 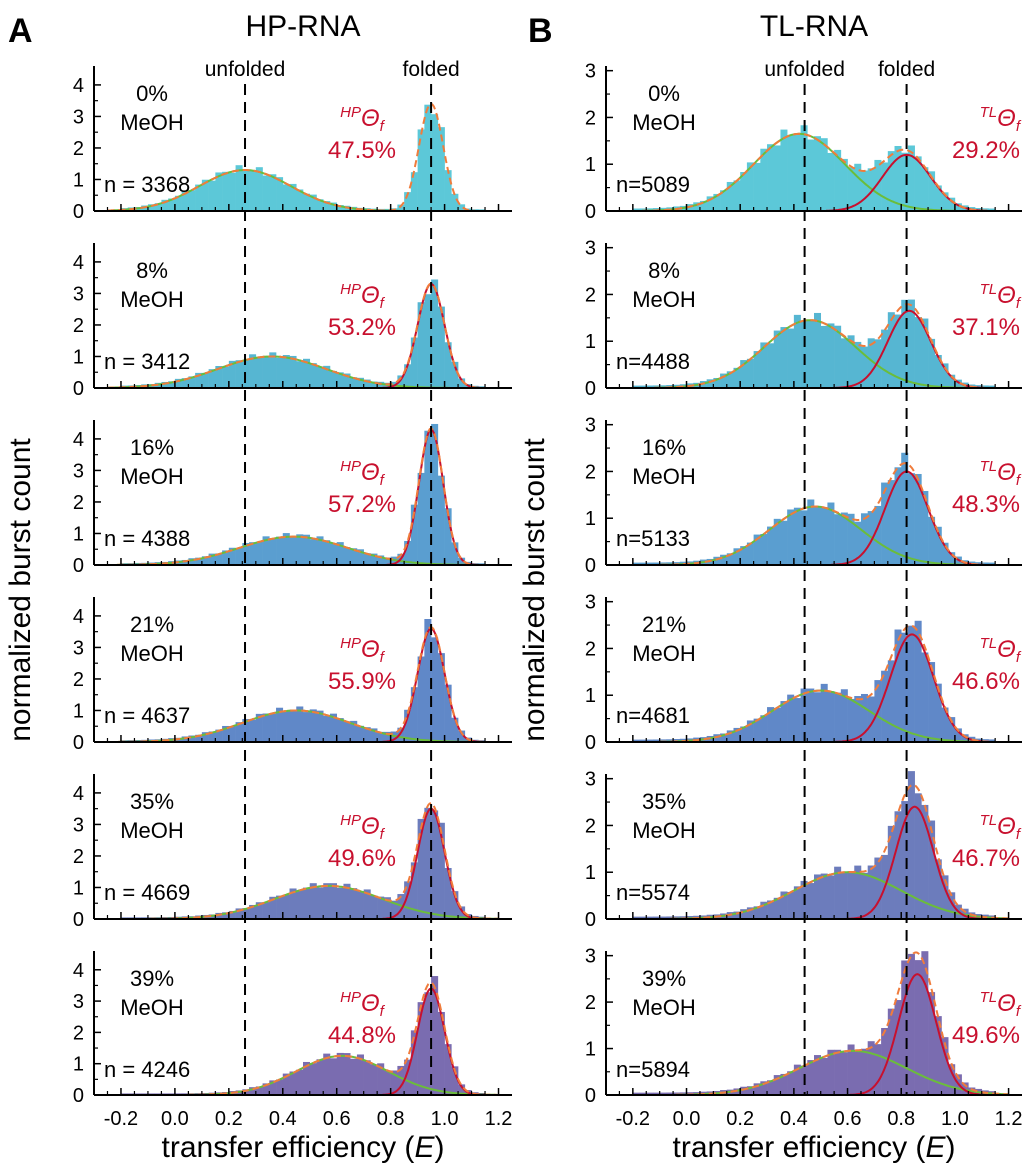 I want to click on meoh-unit-label: MeOH, so click(x=152, y=830).